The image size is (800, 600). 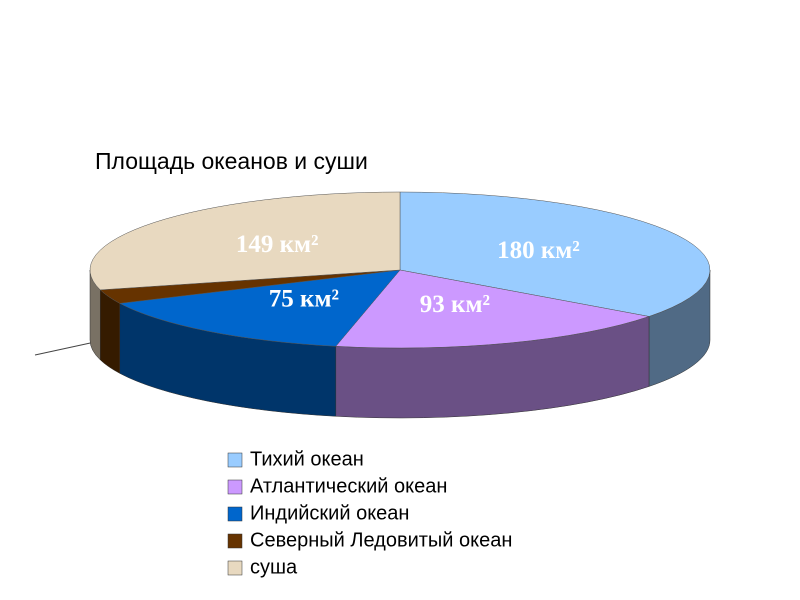 I want to click on data-label: 180 км², so click(x=538, y=250).